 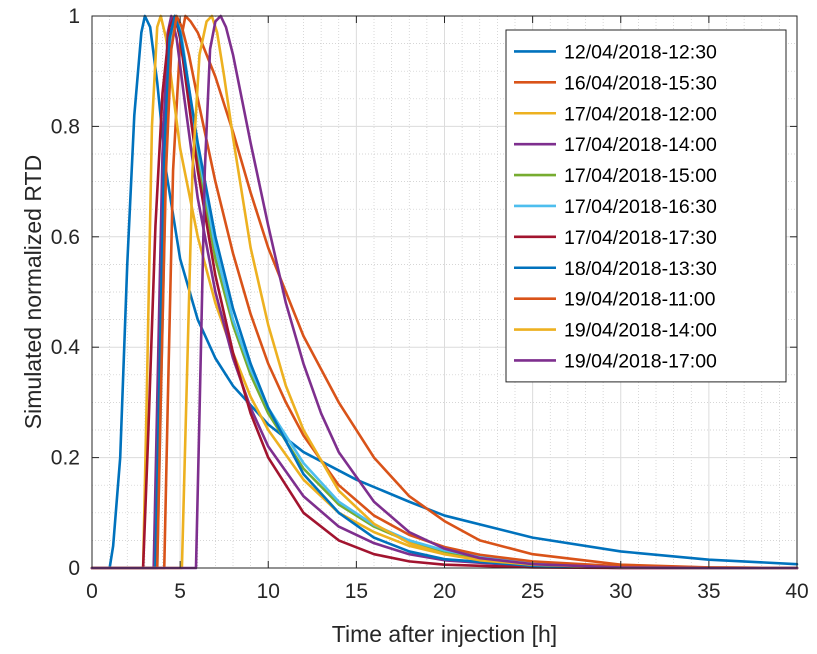 What do you see at coordinates (640, 238) in the screenshot?
I see `legend-entry-label: 17/04/2018-17:30` at bounding box center [640, 238].